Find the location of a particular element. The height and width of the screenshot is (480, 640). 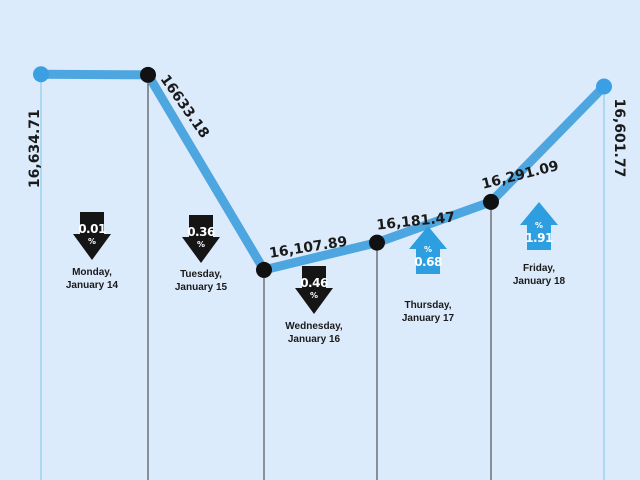

day-label-2: Tuesday, is located at coordinates (201, 274).